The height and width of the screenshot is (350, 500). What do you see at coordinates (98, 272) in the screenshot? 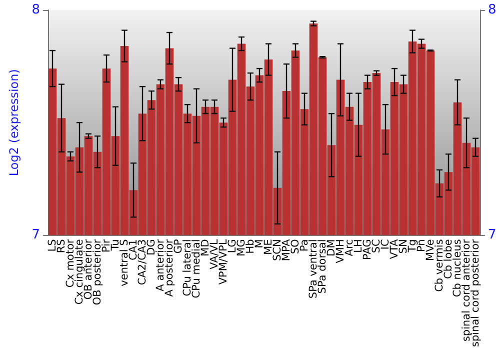
I see `x-tick-label: OB posterior` at bounding box center [98, 272].